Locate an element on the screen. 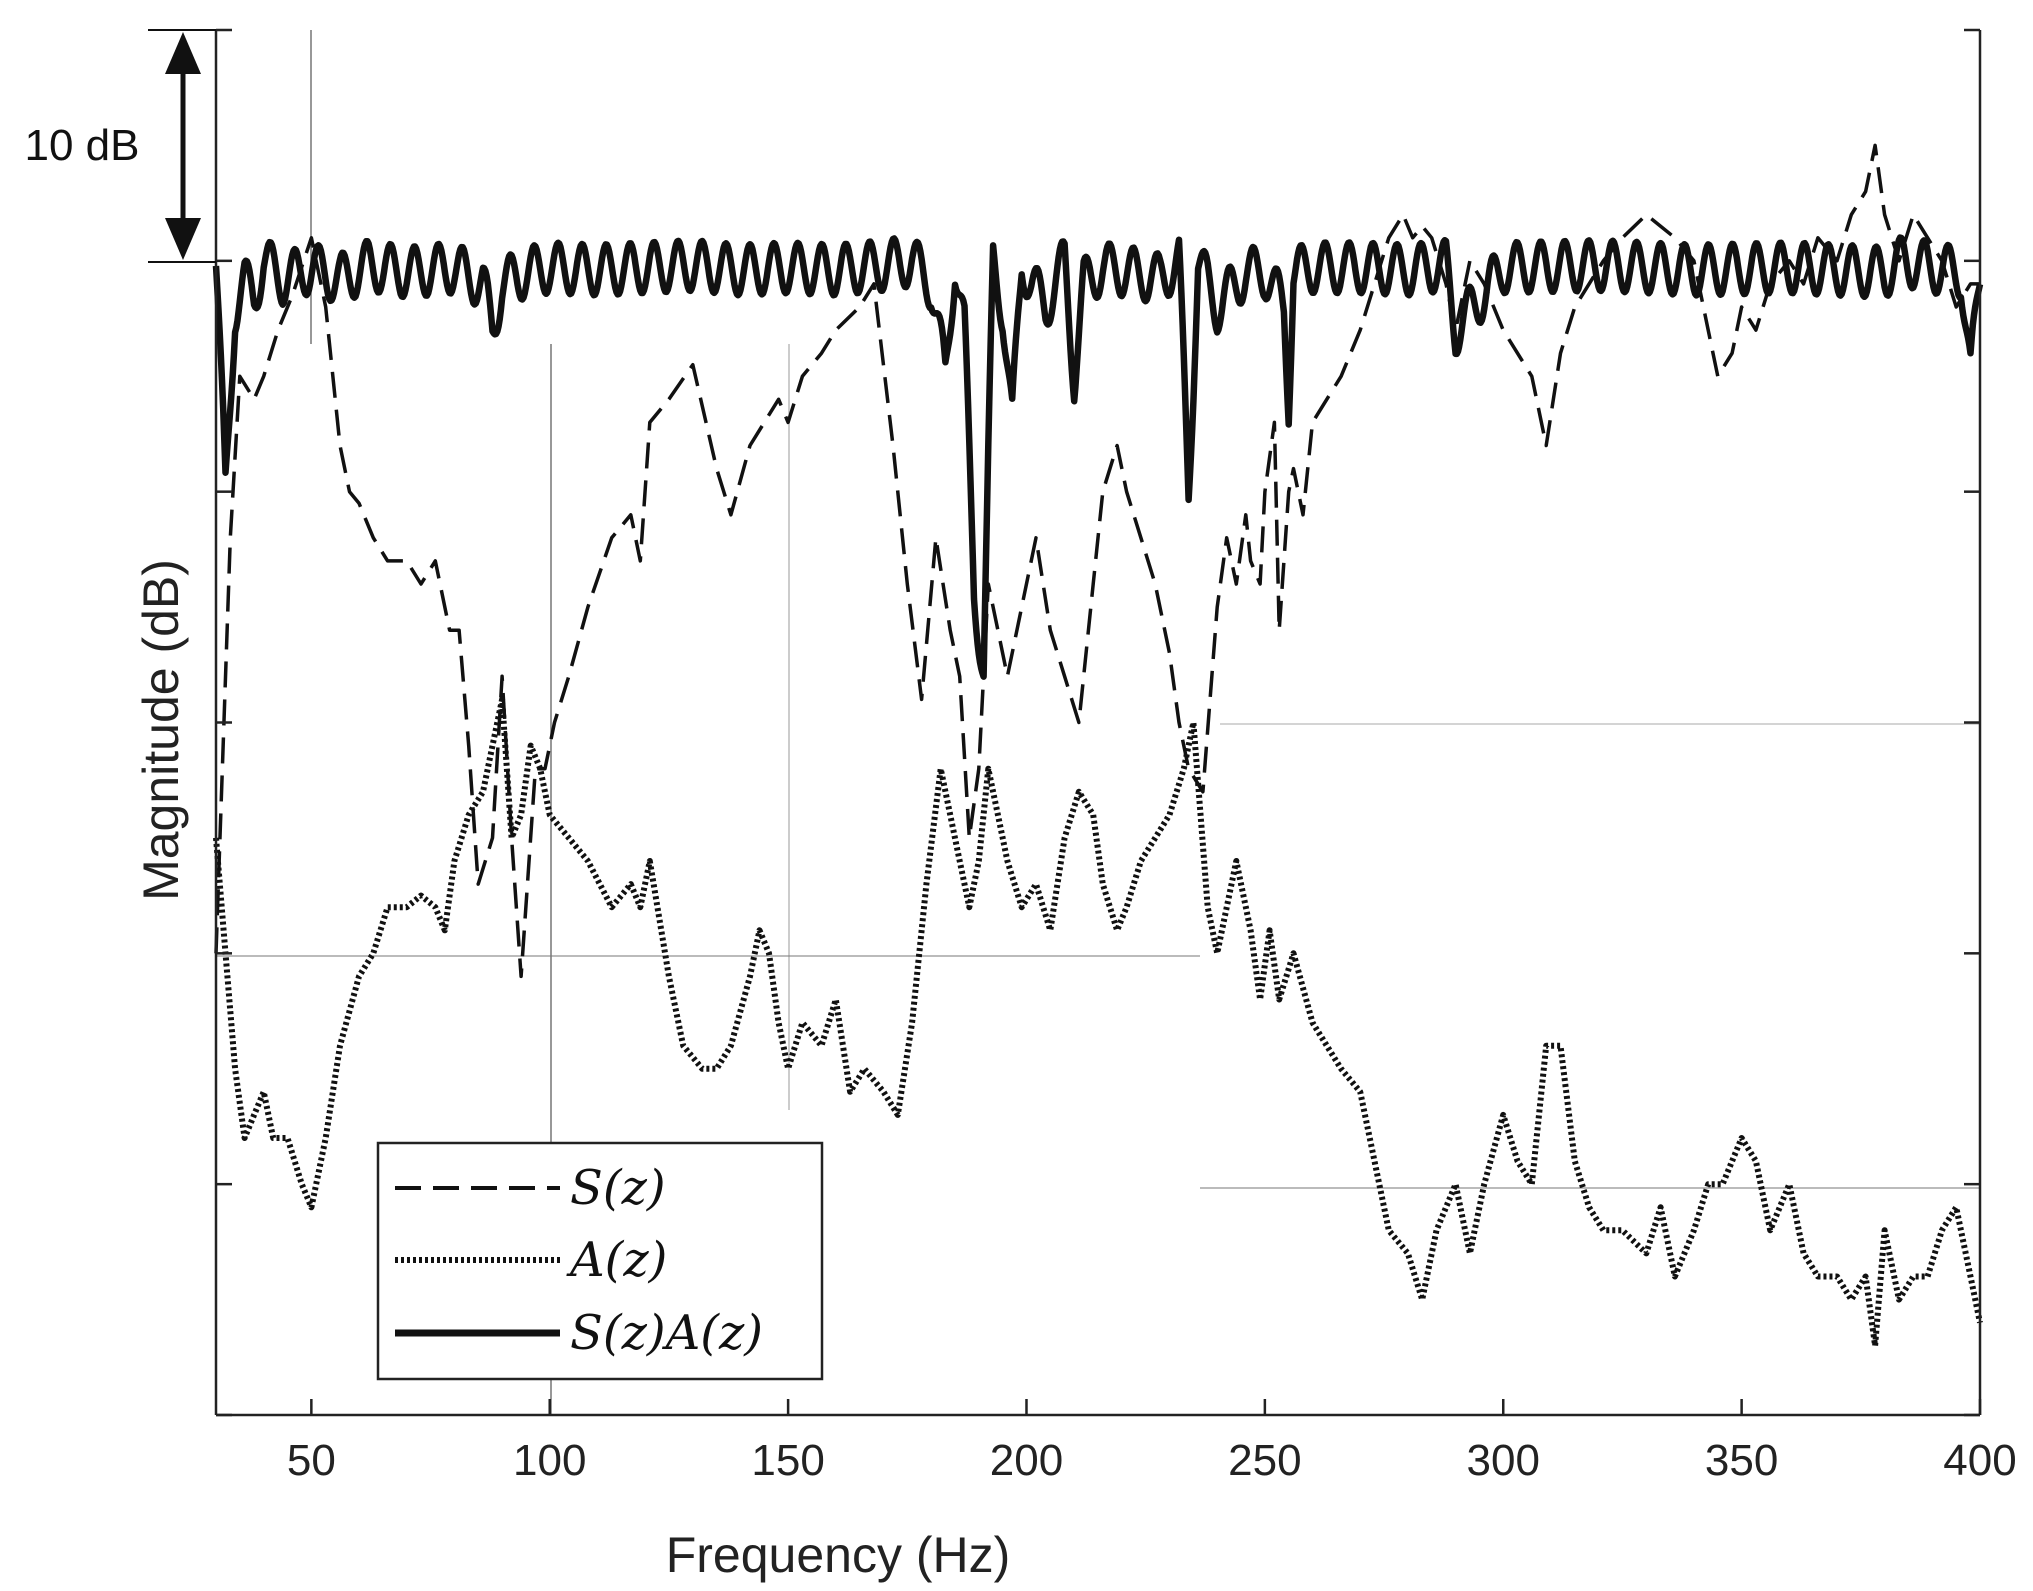  scale-bar-arrow-up-icon is located at coordinates (183, 53).